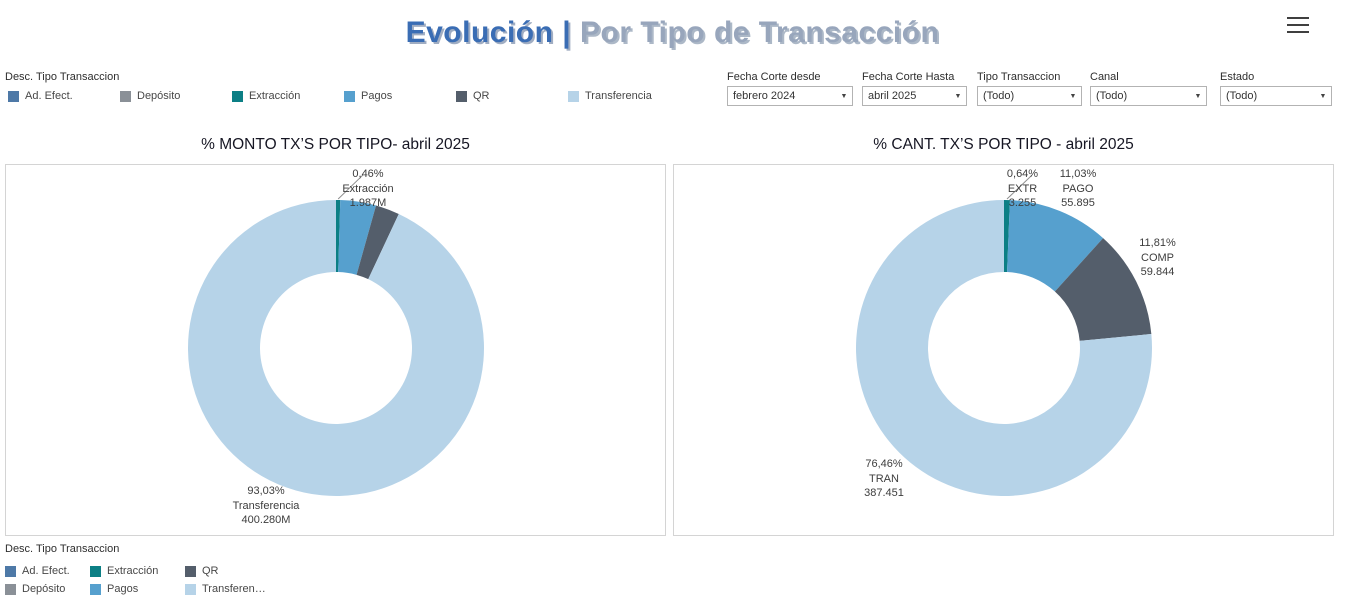  What do you see at coordinates (368, 174) in the screenshot?
I see `annotation-line: 0,46%` at bounding box center [368, 174].